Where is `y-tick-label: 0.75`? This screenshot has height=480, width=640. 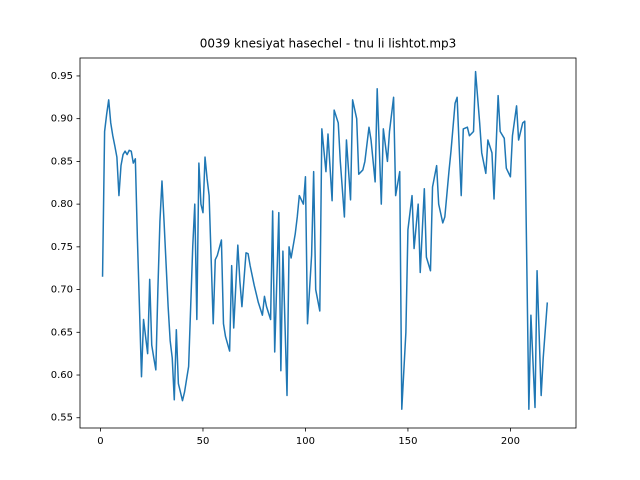 y-tick-label: 0.75 is located at coordinates (62, 247).